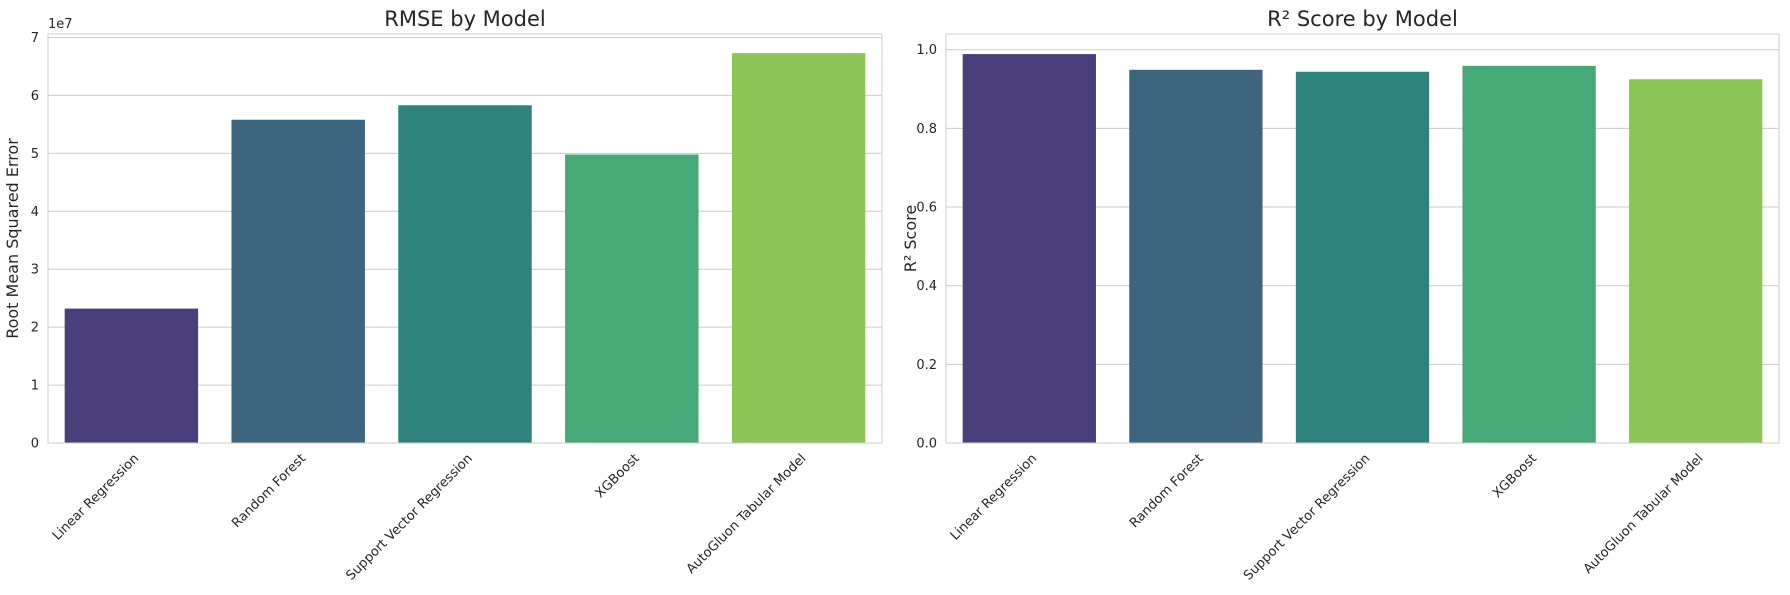  Describe the element at coordinates (464, 19) in the screenshot. I see `chart-title: RMSE by Model` at that location.